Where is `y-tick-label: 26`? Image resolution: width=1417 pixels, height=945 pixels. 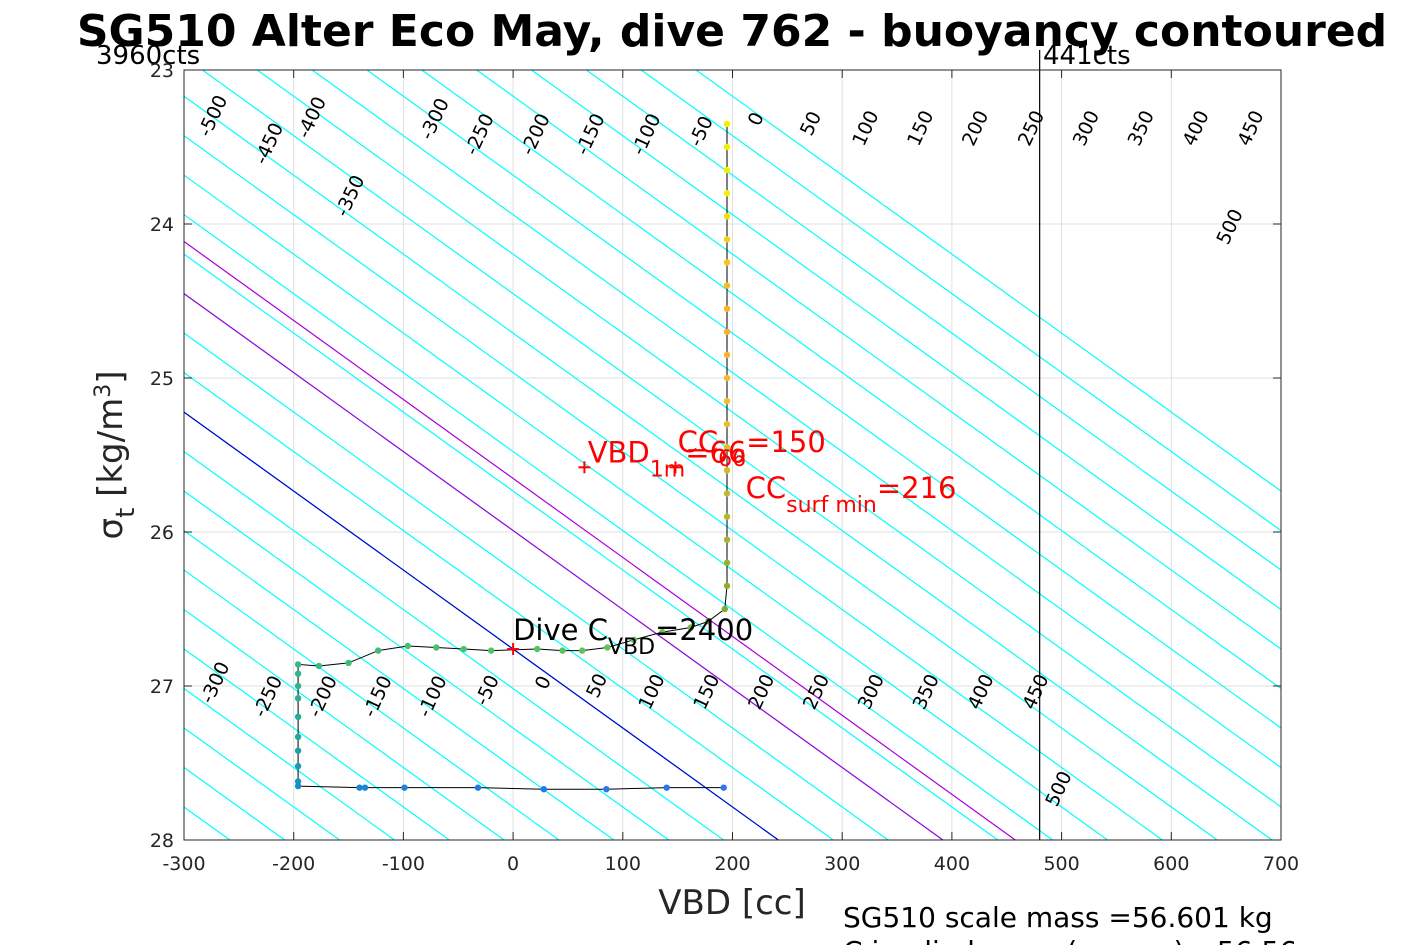 y-tick-label: 26 is located at coordinates (162, 533).